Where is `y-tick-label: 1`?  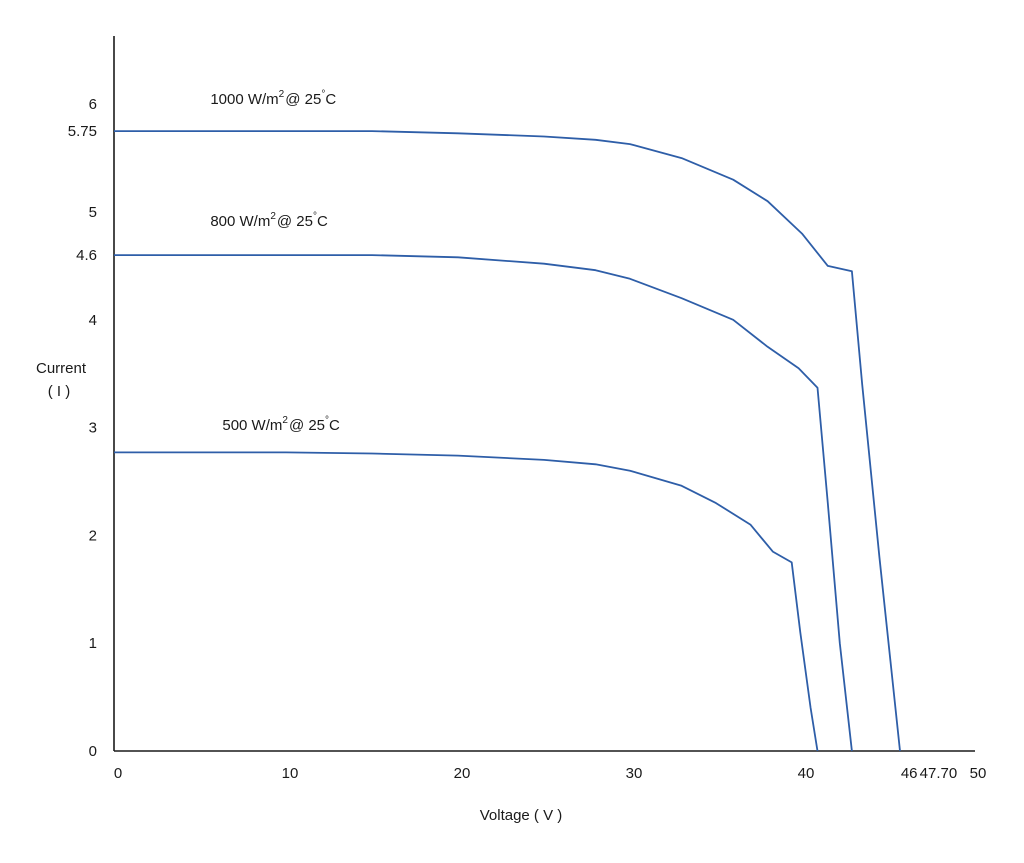 y-tick-label: 1 is located at coordinates (93, 643).